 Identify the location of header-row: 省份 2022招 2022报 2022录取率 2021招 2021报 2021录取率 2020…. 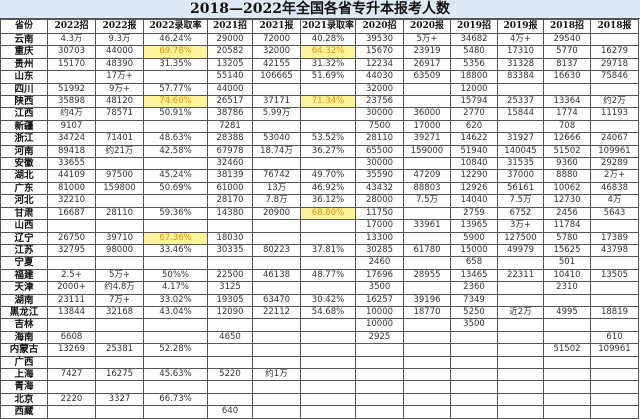
(319, 26).